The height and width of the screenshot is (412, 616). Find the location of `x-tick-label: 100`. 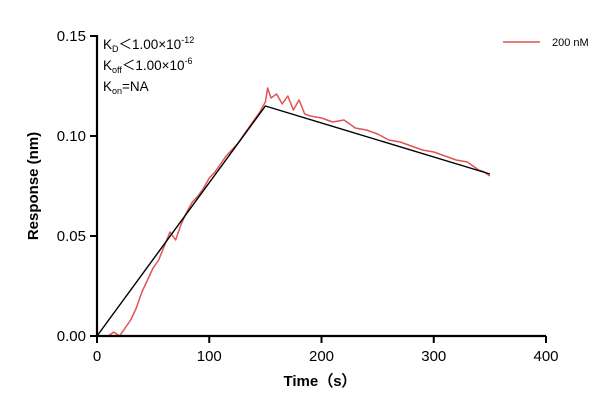

x-tick-label: 100 is located at coordinates (209, 356).